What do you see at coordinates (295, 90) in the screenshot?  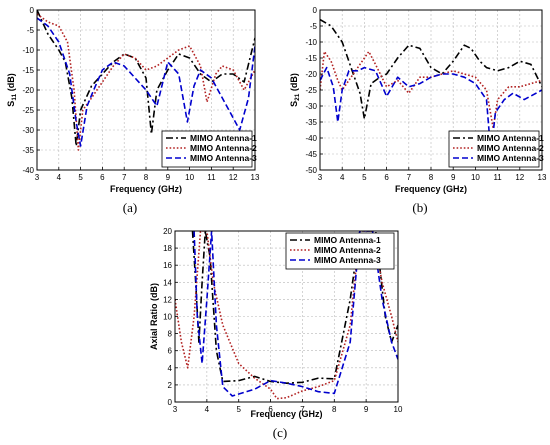 I see `y-axis-label: S21 (dB)` at bounding box center [295, 90].